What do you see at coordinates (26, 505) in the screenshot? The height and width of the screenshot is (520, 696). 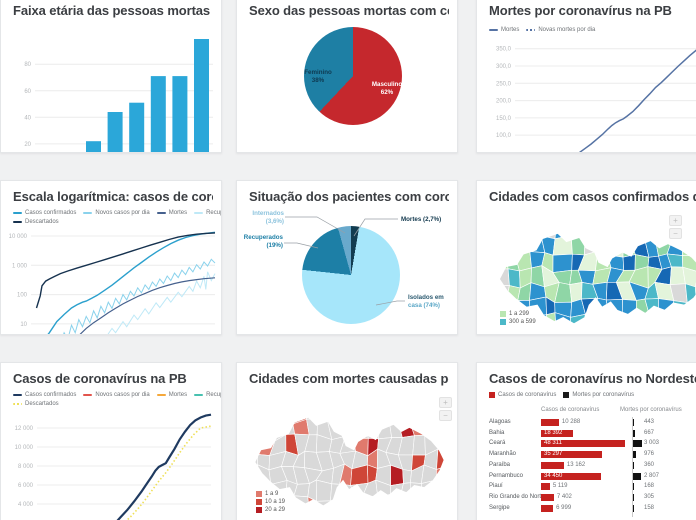 I see `y-tick-label: 4 000` at bounding box center [26, 505].